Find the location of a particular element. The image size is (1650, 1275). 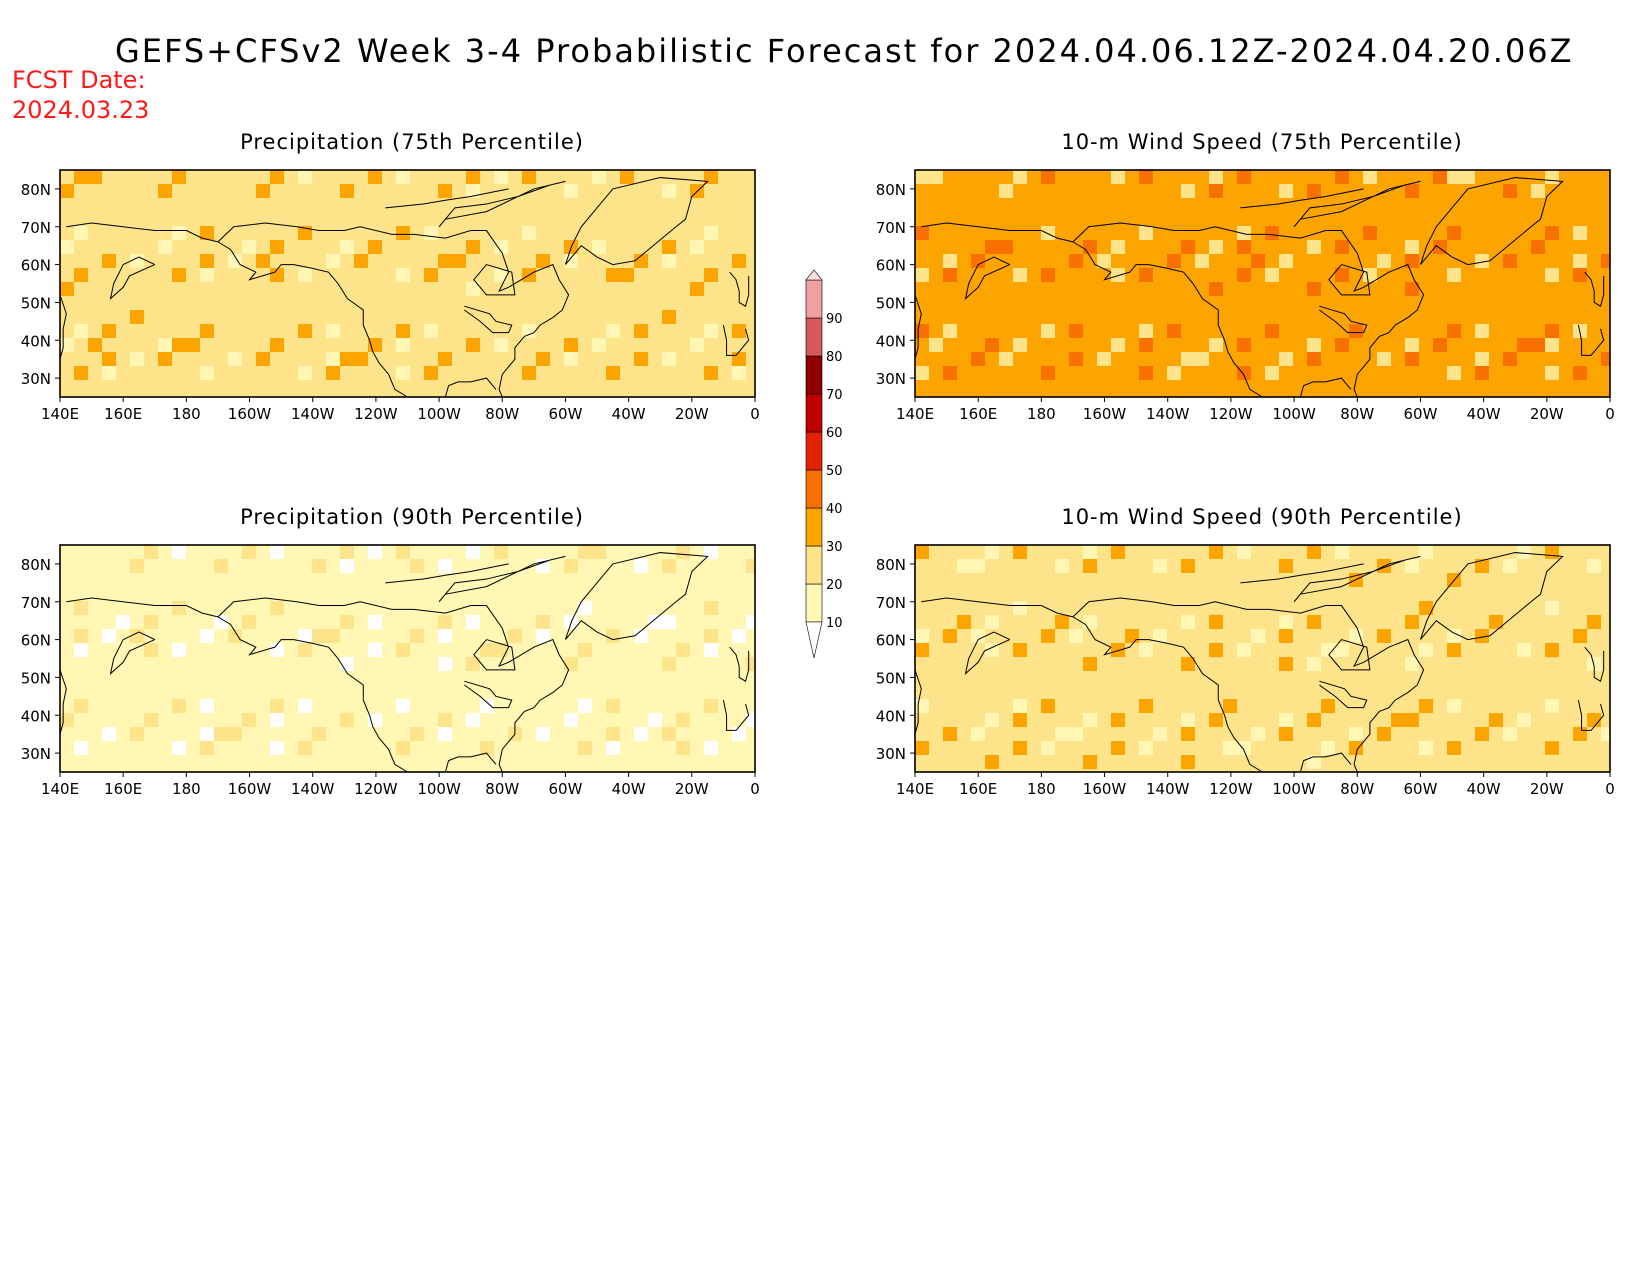

colorbar-level-label: 90 is located at coordinates (834, 319).